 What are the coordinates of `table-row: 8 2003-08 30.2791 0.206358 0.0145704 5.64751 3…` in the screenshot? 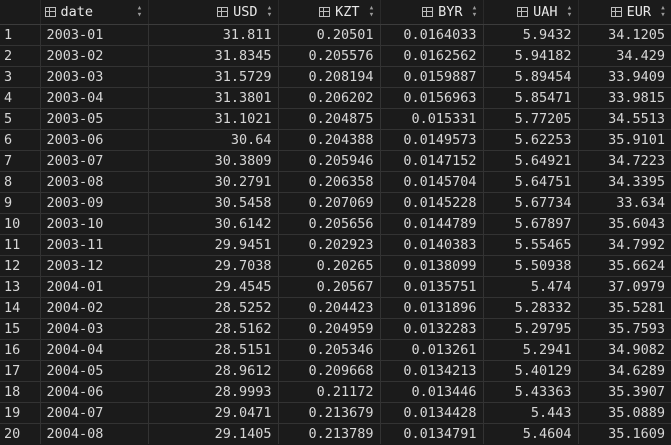 It's located at (335, 182).